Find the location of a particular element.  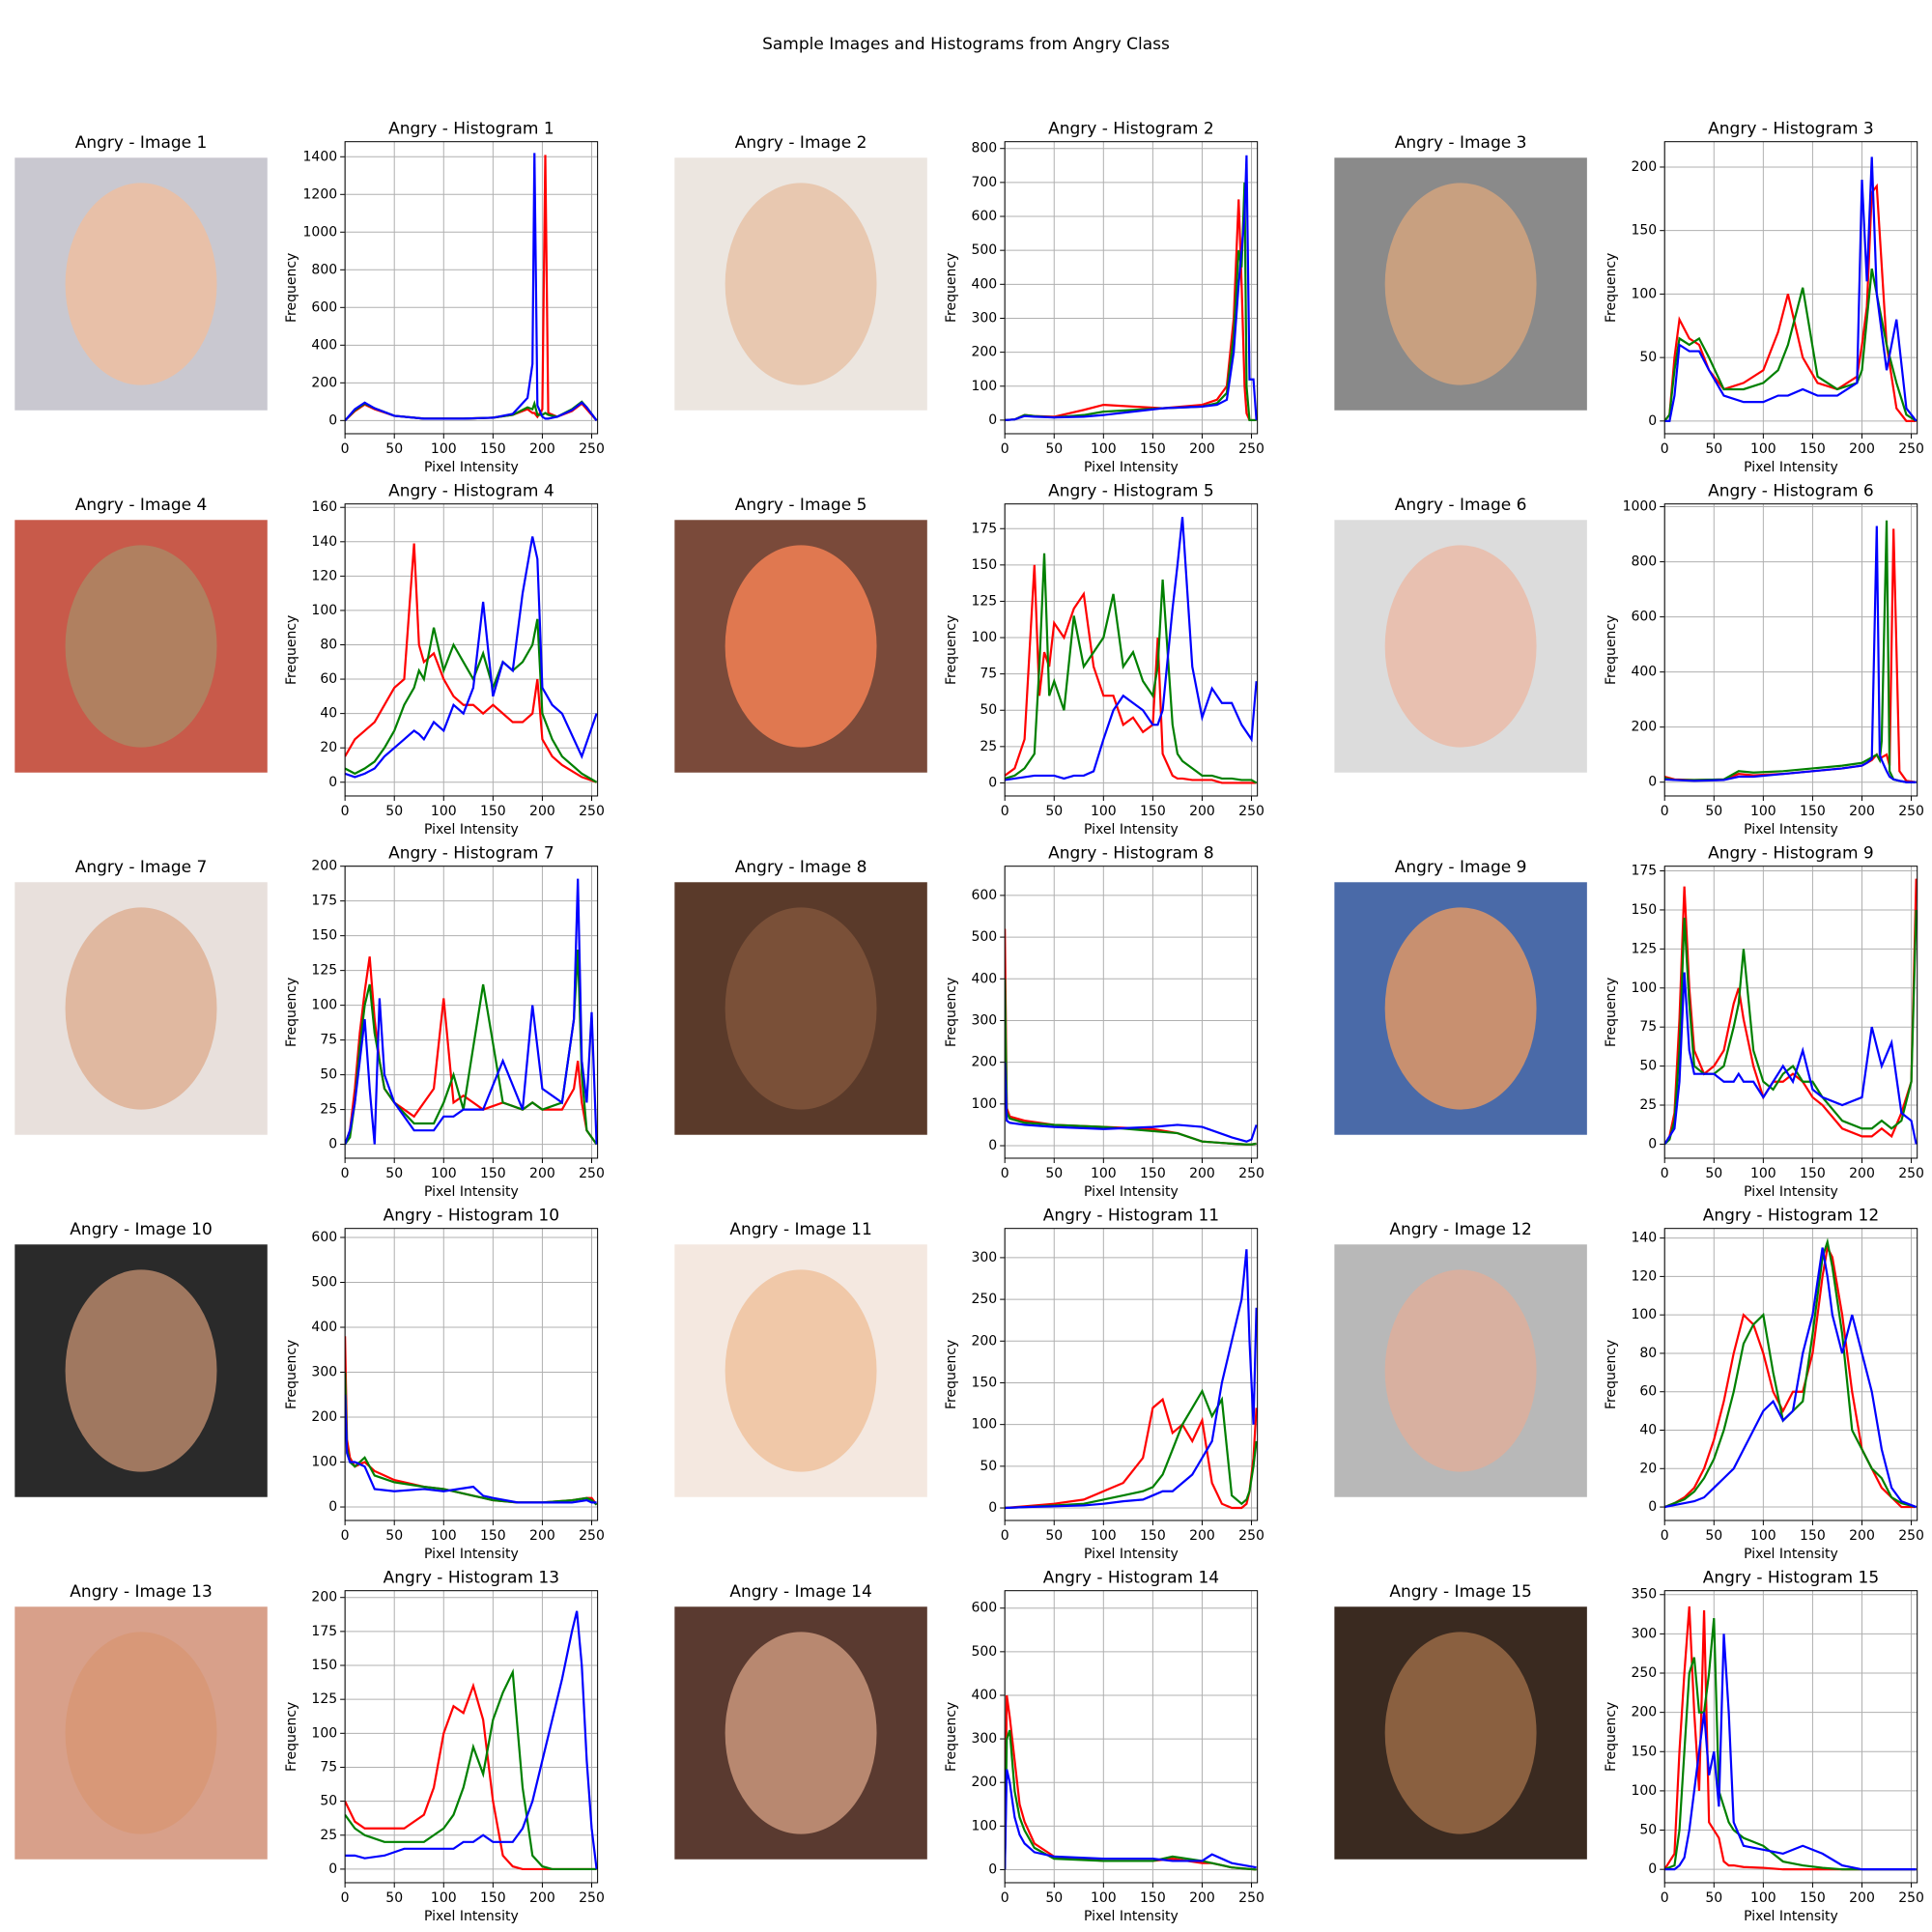

chart-title: Angry - Histogram 1 is located at coordinates (471, 129).